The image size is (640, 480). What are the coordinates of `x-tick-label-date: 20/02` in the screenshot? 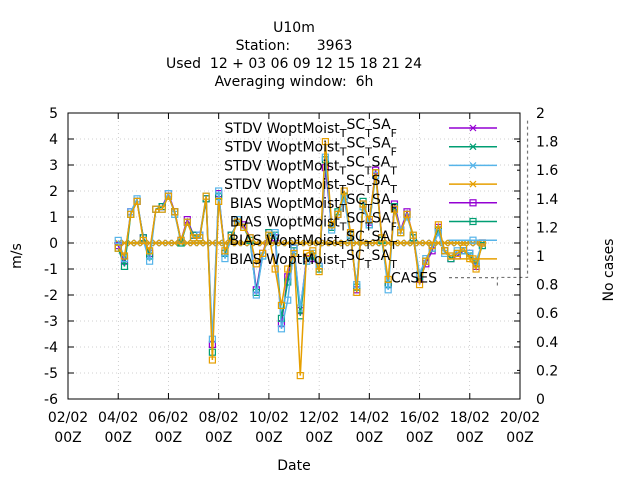 It's located at (520, 418).